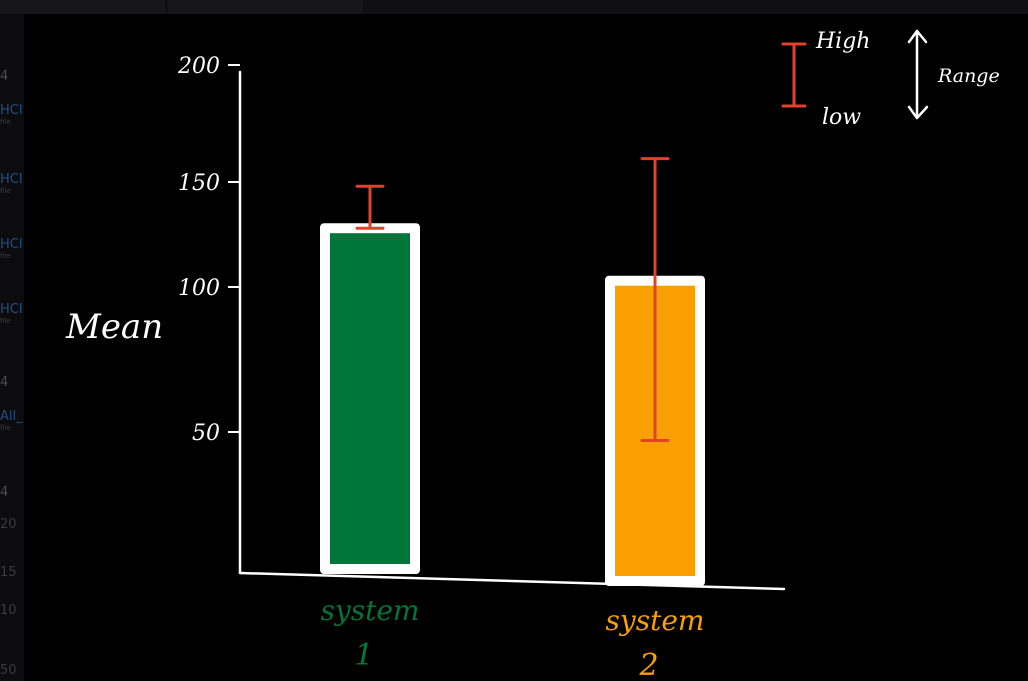 The height and width of the screenshot is (681, 1028). I want to click on legend-low-label: low, so click(841, 117).